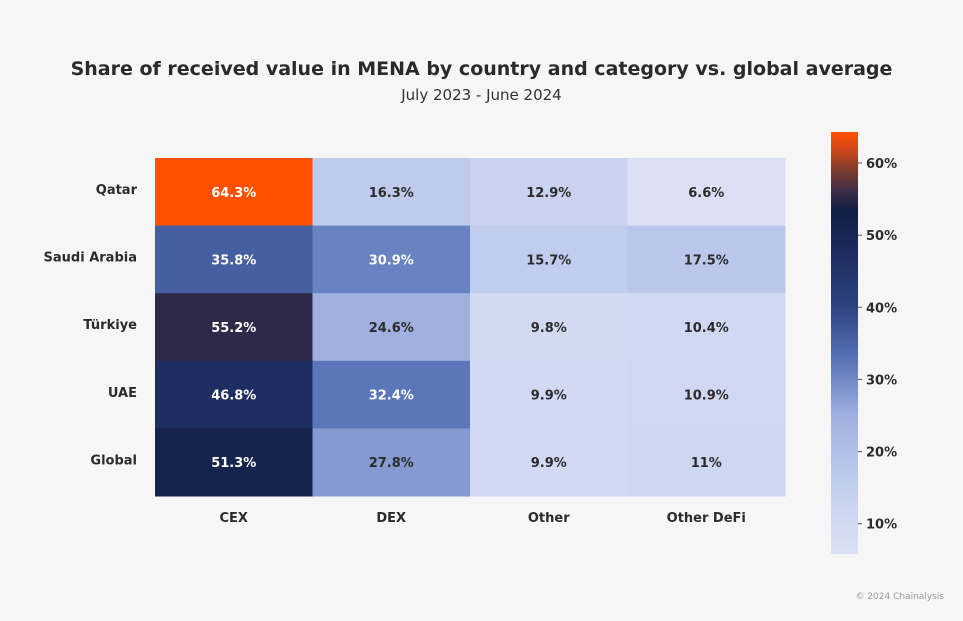  I want to click on cell-value-label: 9.8%, so click(549, 328).